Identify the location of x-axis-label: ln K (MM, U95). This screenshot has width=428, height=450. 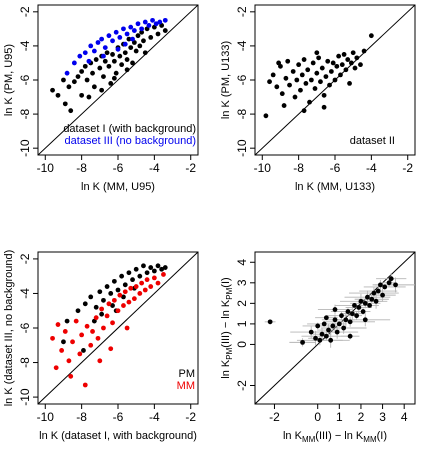
(118, 187).